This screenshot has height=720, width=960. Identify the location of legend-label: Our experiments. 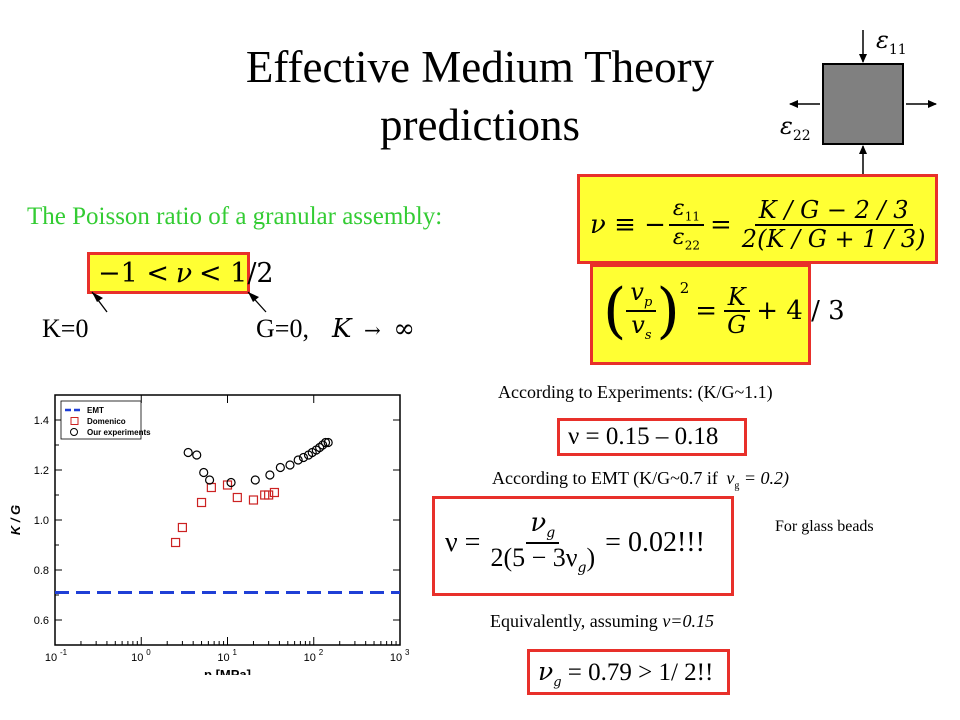
(119, 432).